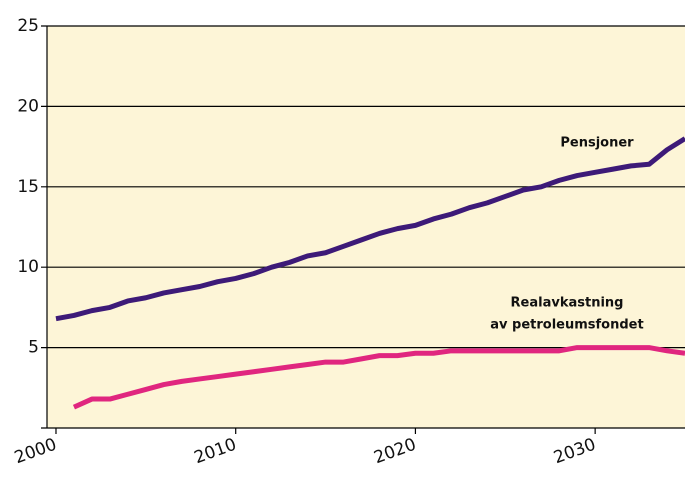 The image size is (685, 483). Describe the element at coordinates (378, 377) in the screenshot. I see `line-series` at that location.